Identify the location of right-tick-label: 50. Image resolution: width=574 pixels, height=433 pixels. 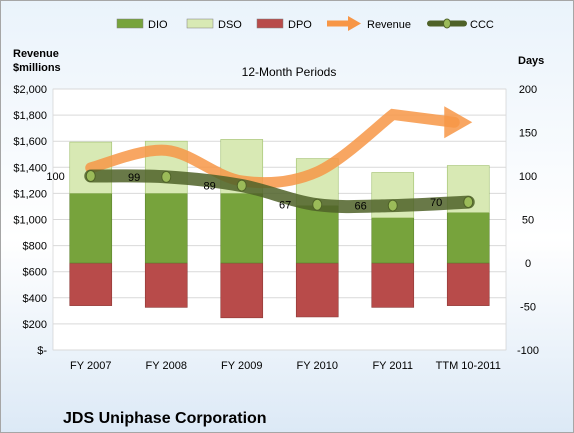
(528, 221).